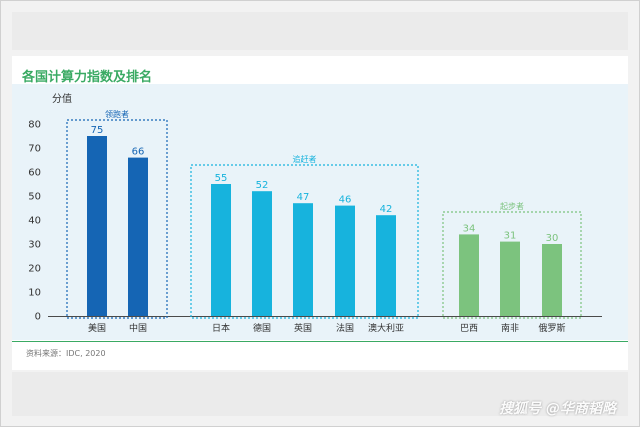 The image size is (640, 427). I want to click on group-label: 追赶者, so click(305, 159).